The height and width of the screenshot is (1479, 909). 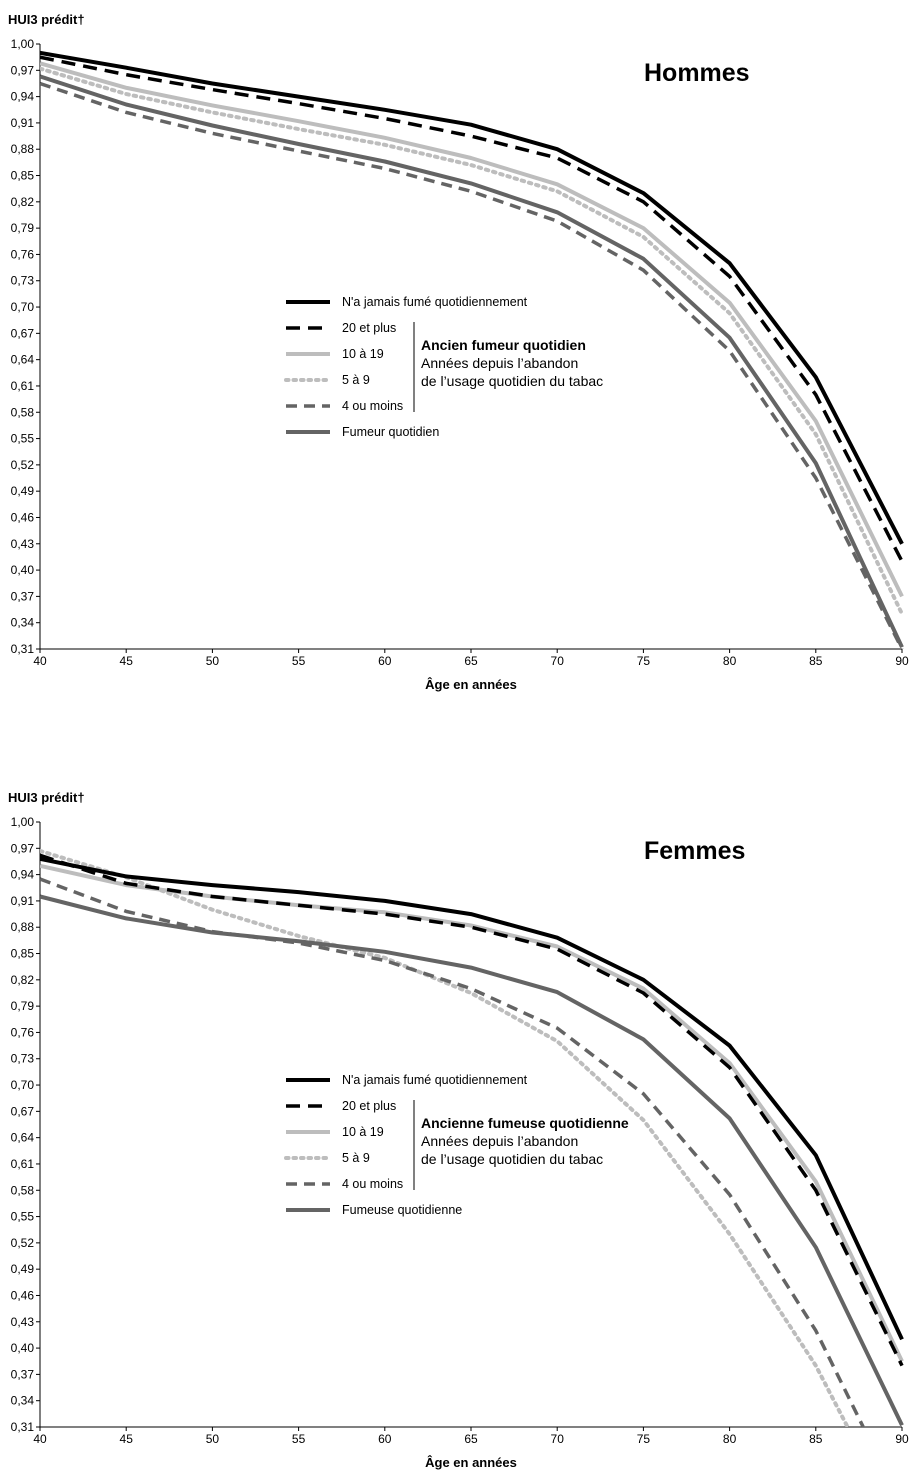 I want to click on legend-label-current: Fumeur quotidien, so click(x=390, y=432).